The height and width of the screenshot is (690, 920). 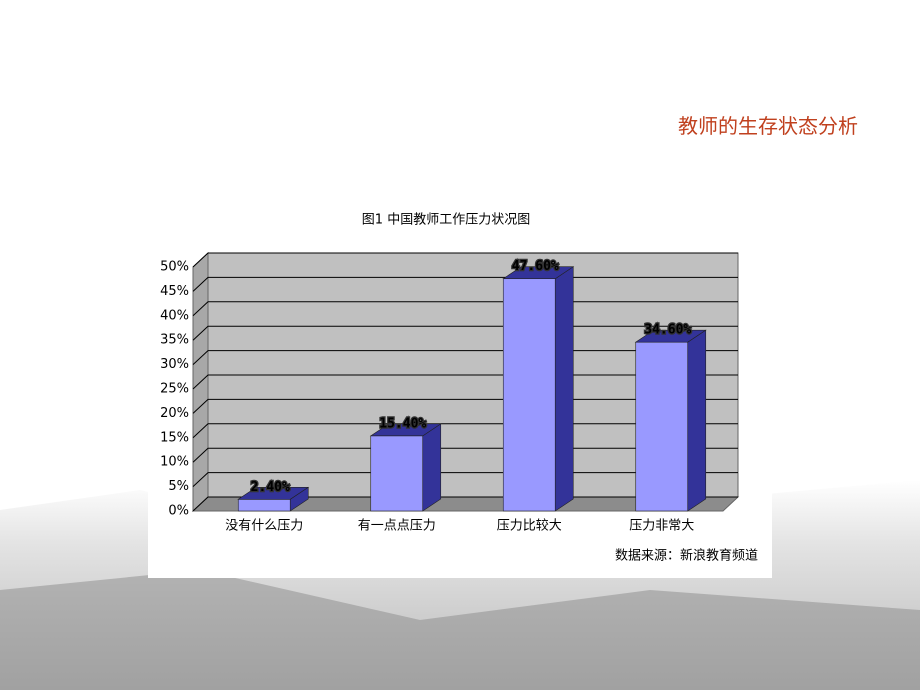 I want to click on chart-title: 图1 中国教师工作压力状况图, so click(x=446, y=220).